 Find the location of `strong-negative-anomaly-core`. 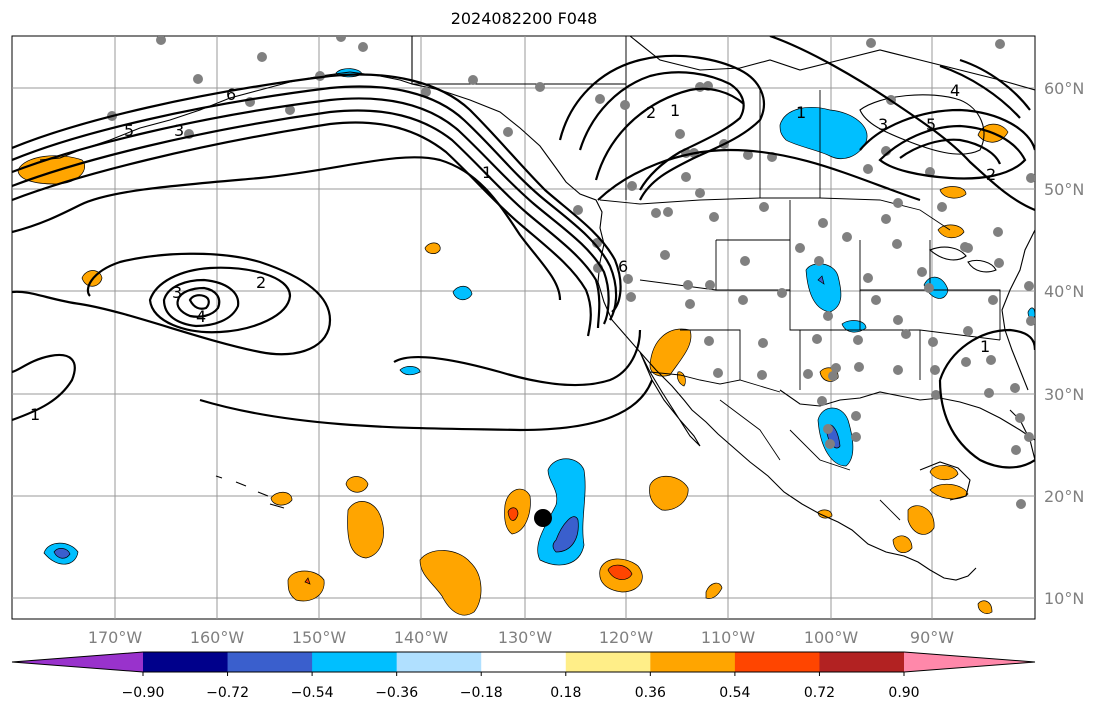

strong-negative-anomaly-core is located at coordinates (62, 553).